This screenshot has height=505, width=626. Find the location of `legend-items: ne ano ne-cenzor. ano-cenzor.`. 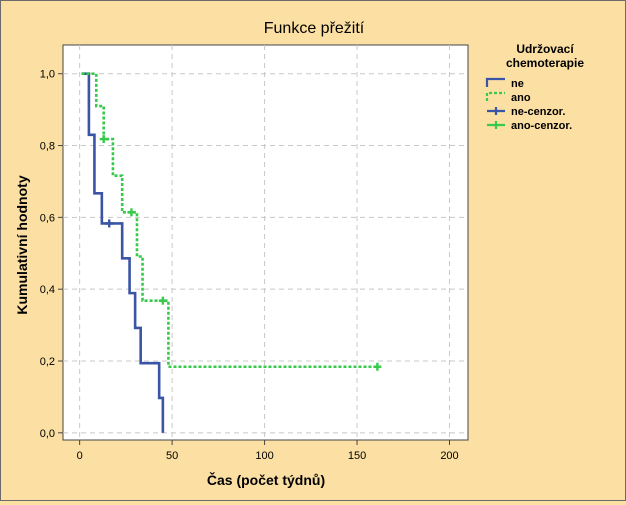

legend-items: ne ano ne-cenzor. ano-cenzor. is located at coordinates (528, 104).